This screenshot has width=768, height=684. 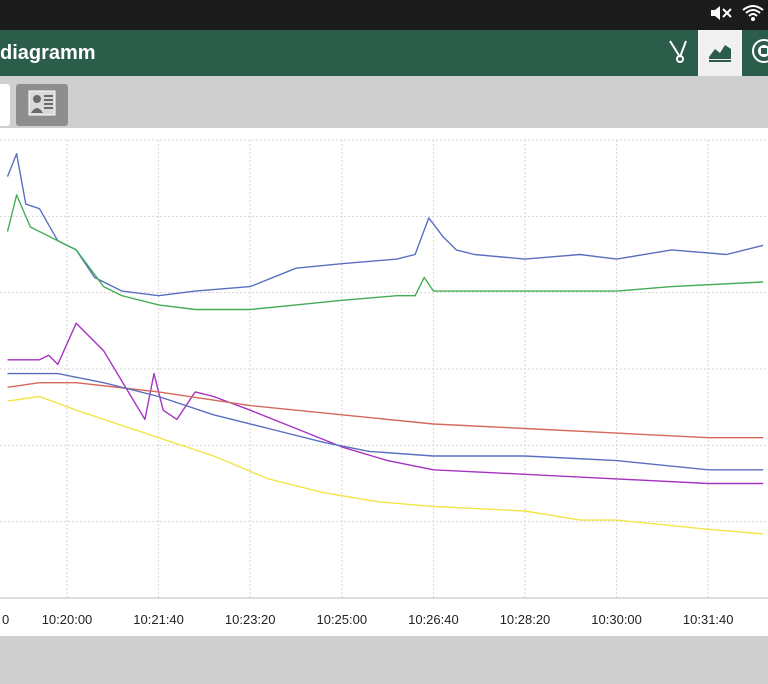 I want to click on series-line-blue, so click(x=385, y=421).